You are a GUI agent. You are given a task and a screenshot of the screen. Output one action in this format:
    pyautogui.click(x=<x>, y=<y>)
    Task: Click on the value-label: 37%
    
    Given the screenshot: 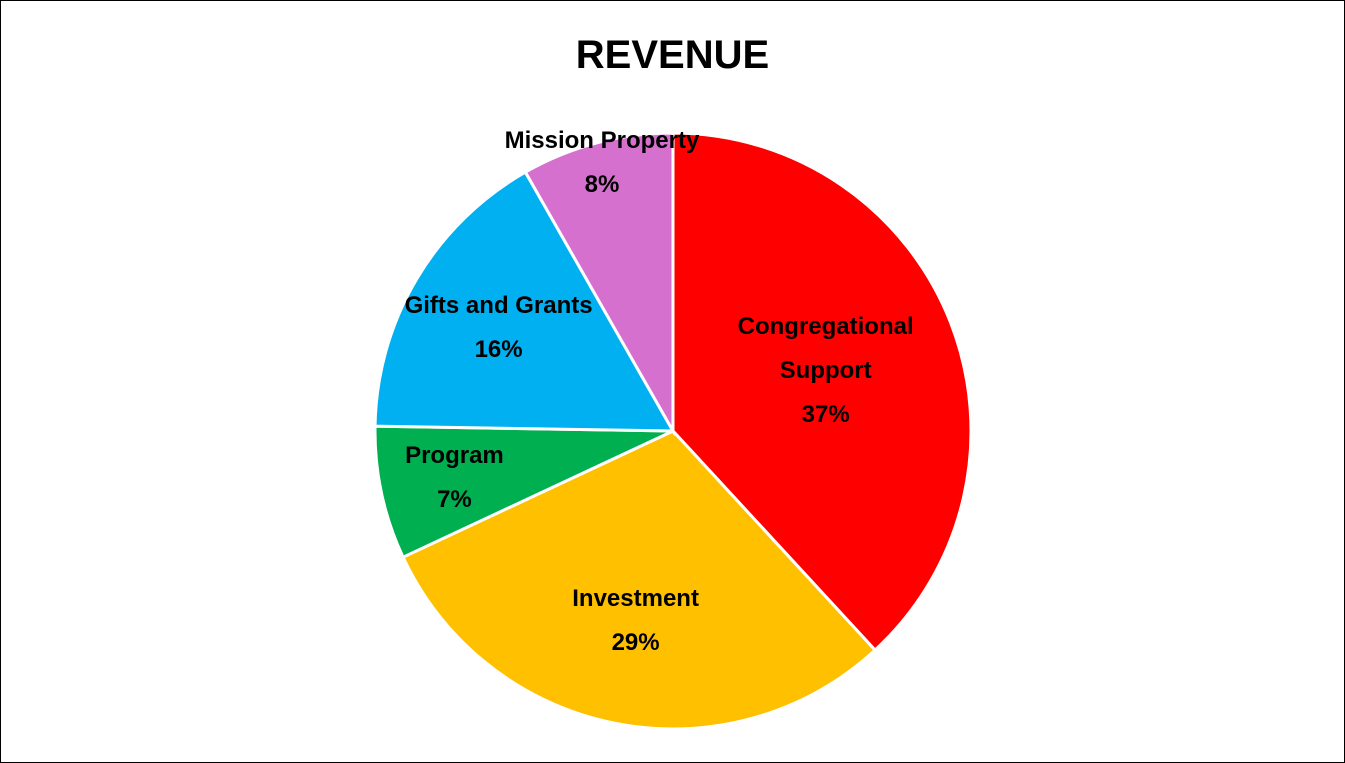 What is the action you would take?
    pyautogui.click(x=825, y=415)
    